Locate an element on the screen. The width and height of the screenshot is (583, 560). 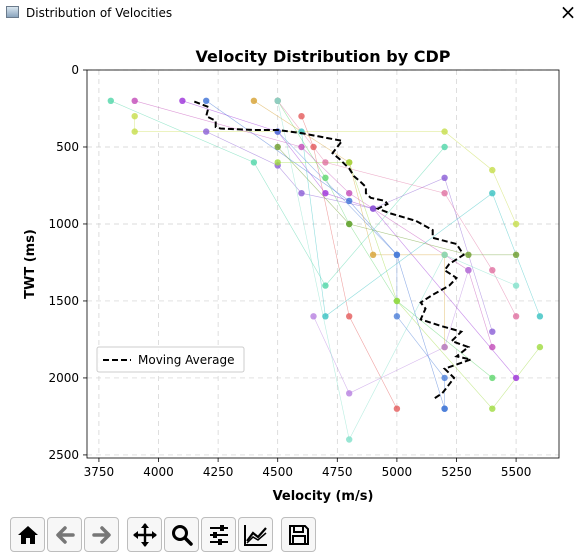
x-axis-ticks: 3750 4000 4250 4500 4750 5000 5250 5500 is located at coordinates (308, 468).